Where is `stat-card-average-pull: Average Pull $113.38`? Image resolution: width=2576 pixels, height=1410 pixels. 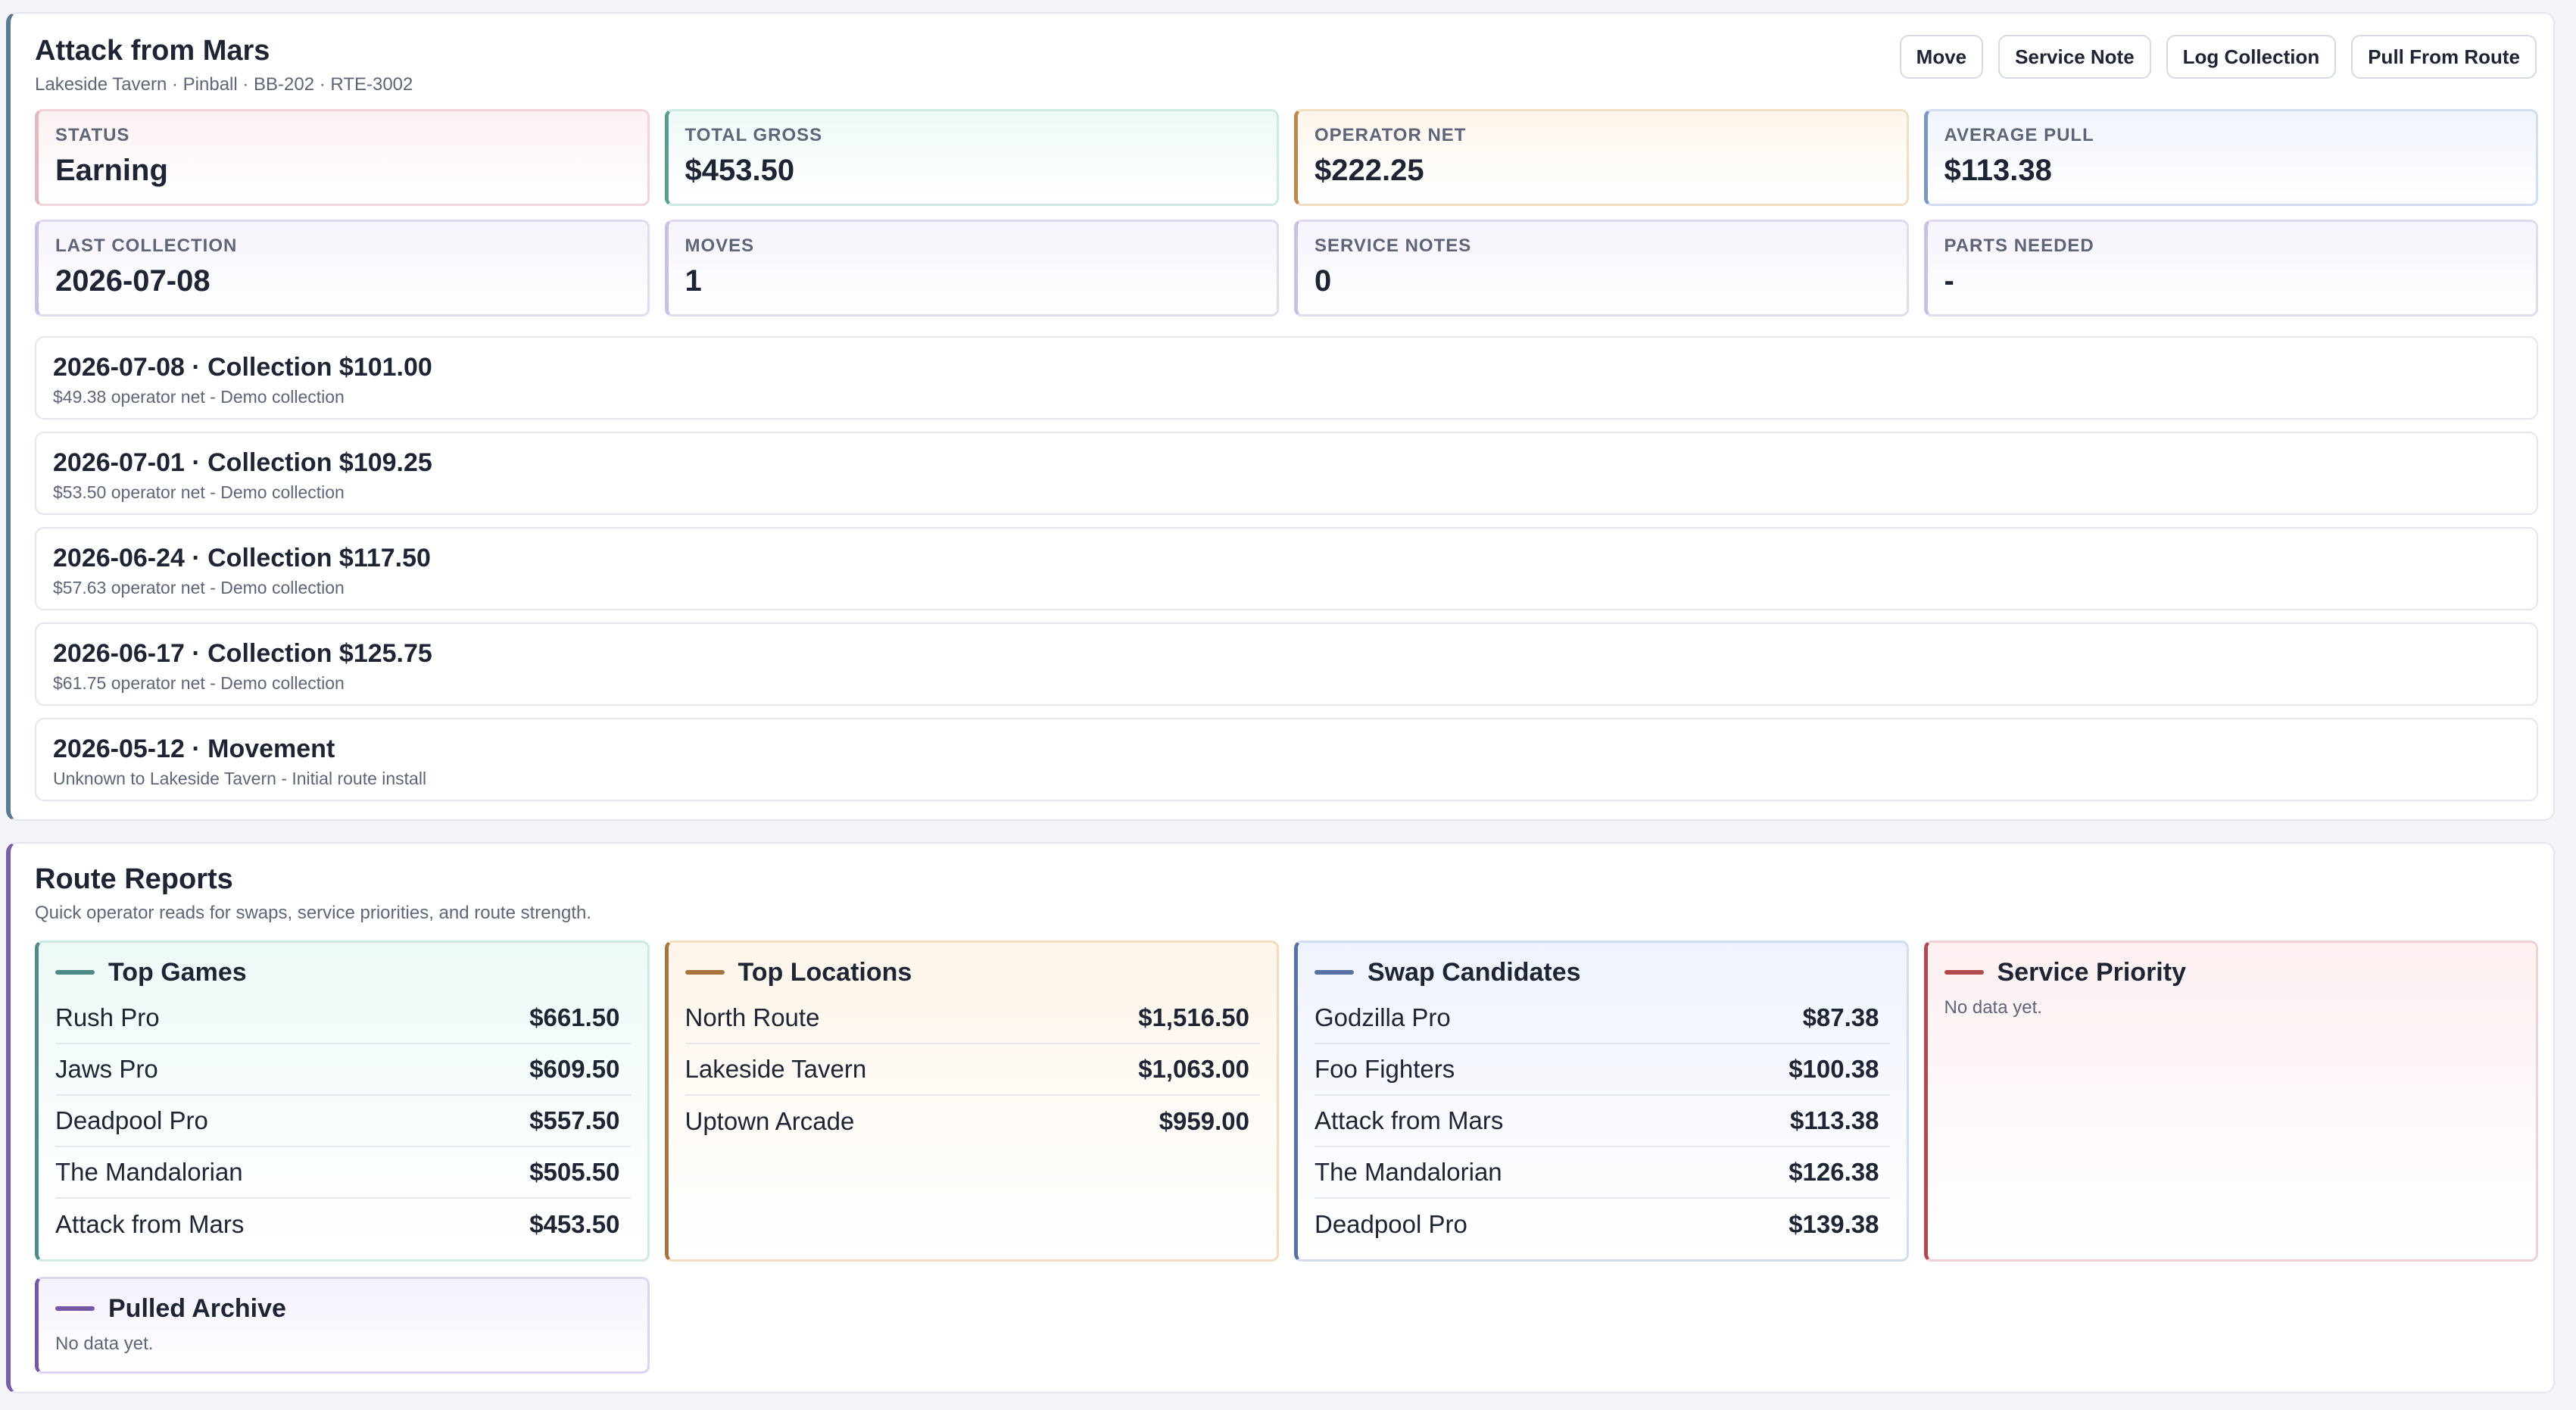 stat-card-average-pull: Average Pull $113.38 is located at coordinates (2230, 157).